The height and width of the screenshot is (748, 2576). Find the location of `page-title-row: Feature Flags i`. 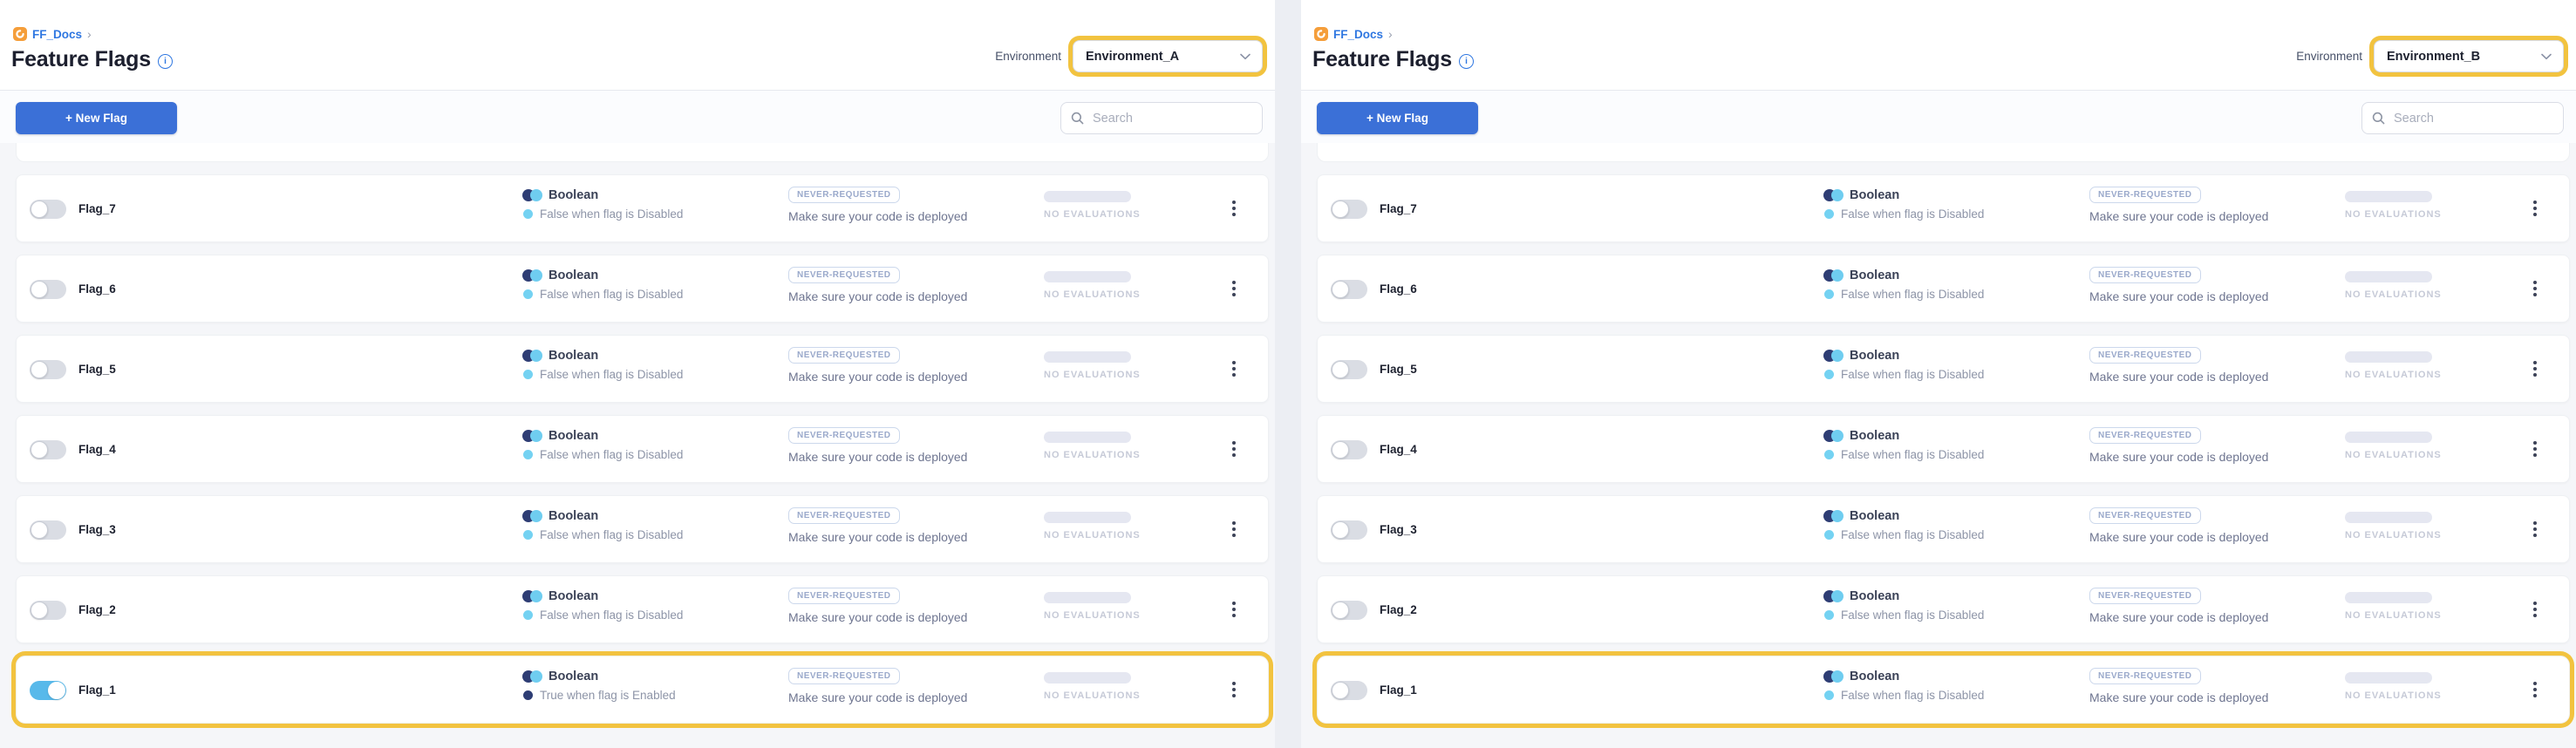

page-title-row: Feature Flags i is located at coordinates (92, 59).